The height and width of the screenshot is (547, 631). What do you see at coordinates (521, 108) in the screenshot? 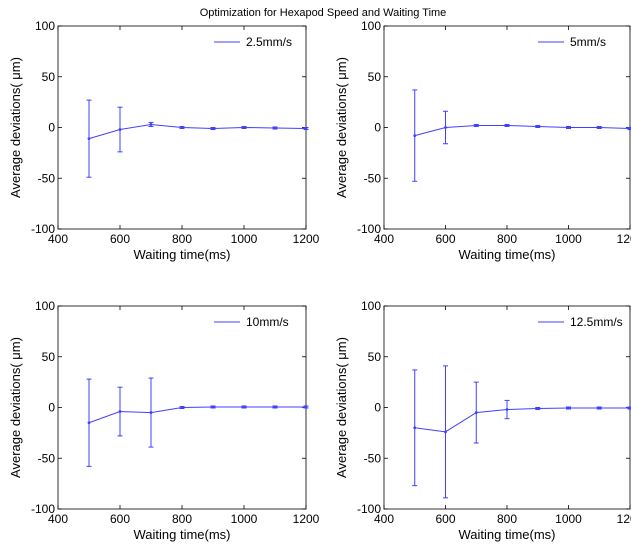
I see `series-1: 5mm/s` at bounding box center [521, 108].